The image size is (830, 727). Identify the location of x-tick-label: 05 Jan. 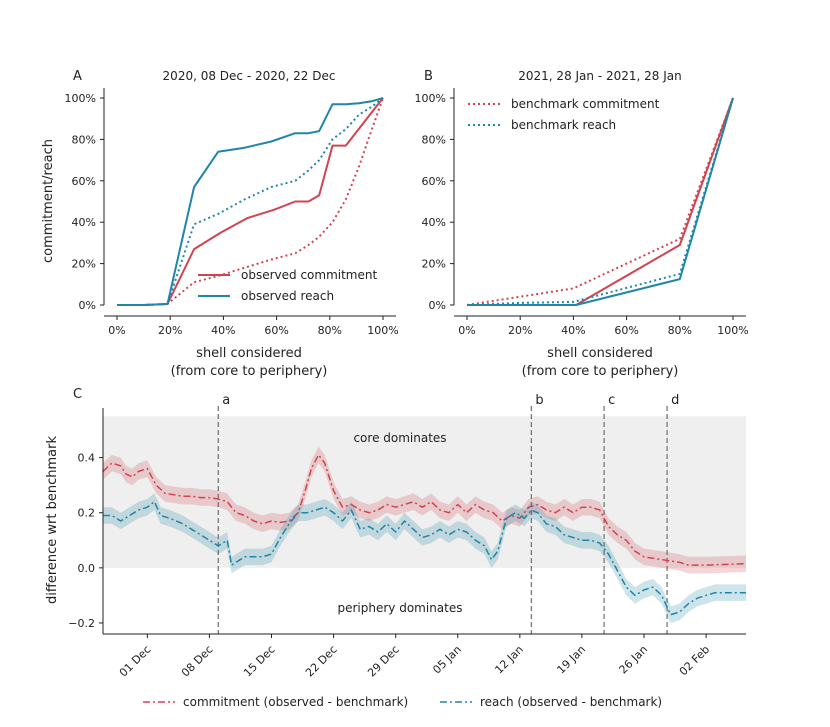
(447, 660).